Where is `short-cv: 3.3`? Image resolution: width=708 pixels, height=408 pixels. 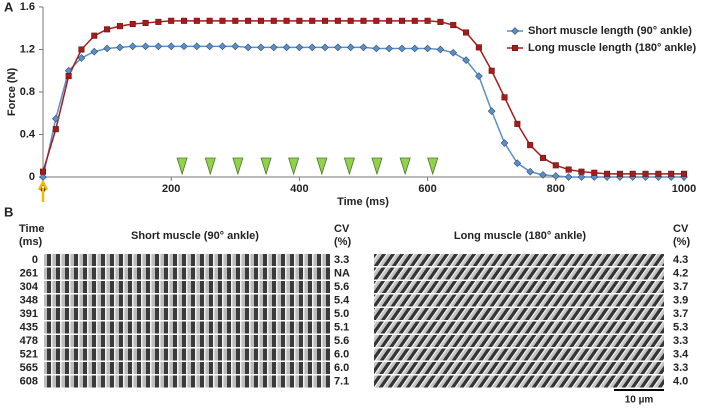
short-cv: 3.3 is located at coordinates (341, 260).